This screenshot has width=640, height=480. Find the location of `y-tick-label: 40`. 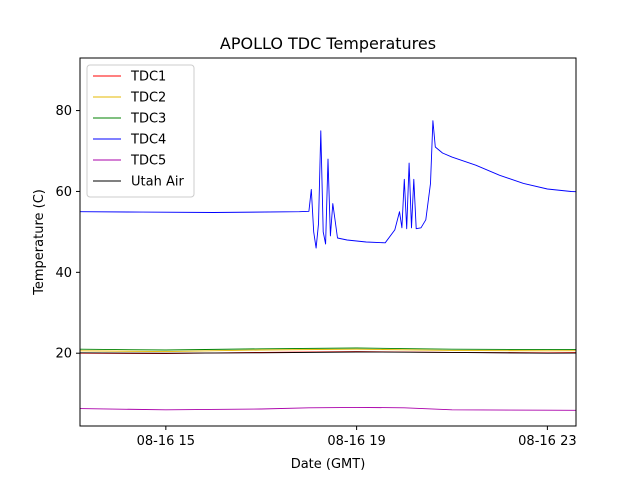

y-tick-label: 40 is located at coordinates (63, 273).